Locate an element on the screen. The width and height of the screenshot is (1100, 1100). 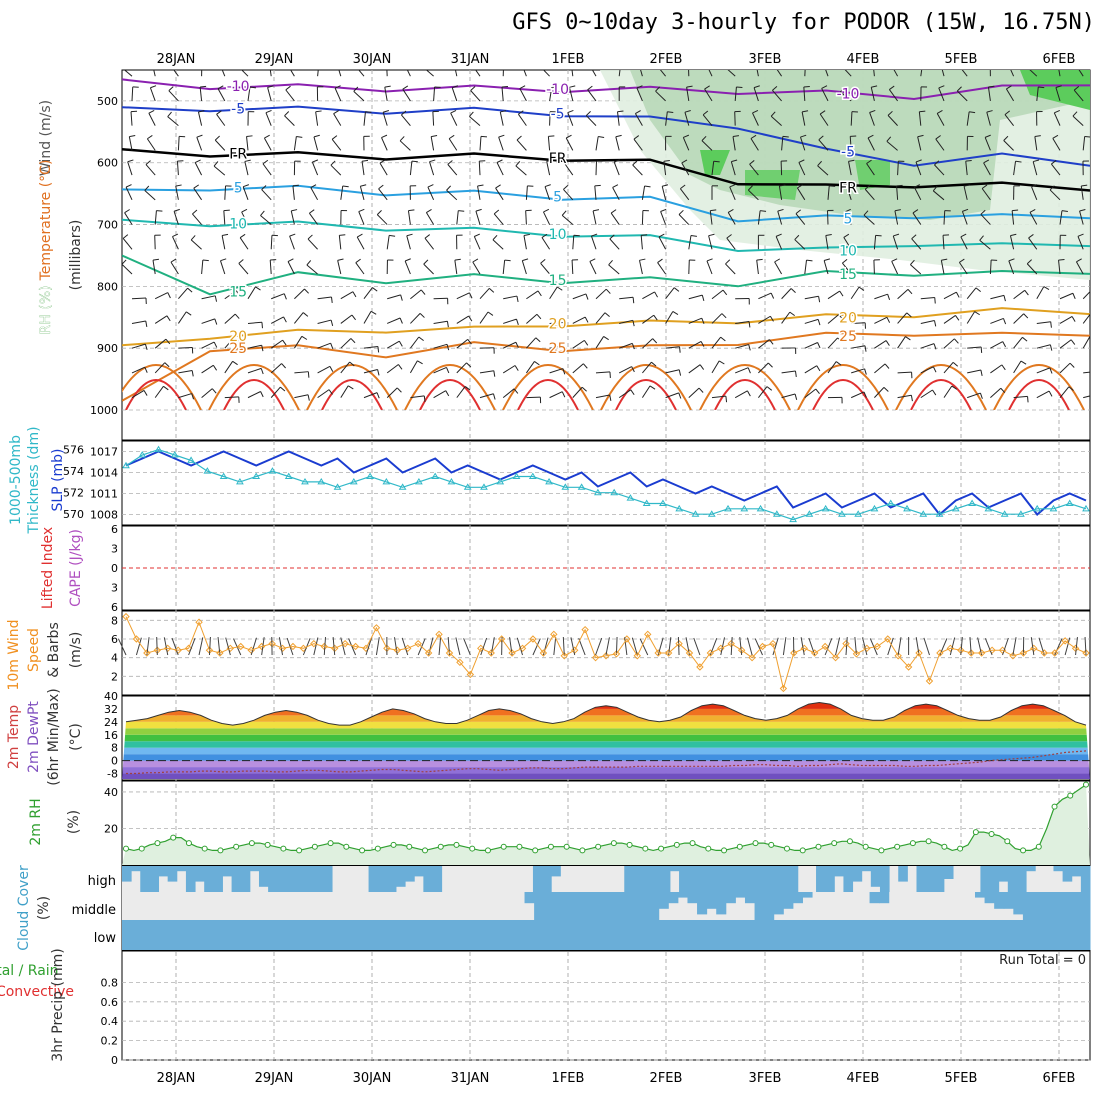
isotherm-label: -5 is located at coordinates (238, 109).